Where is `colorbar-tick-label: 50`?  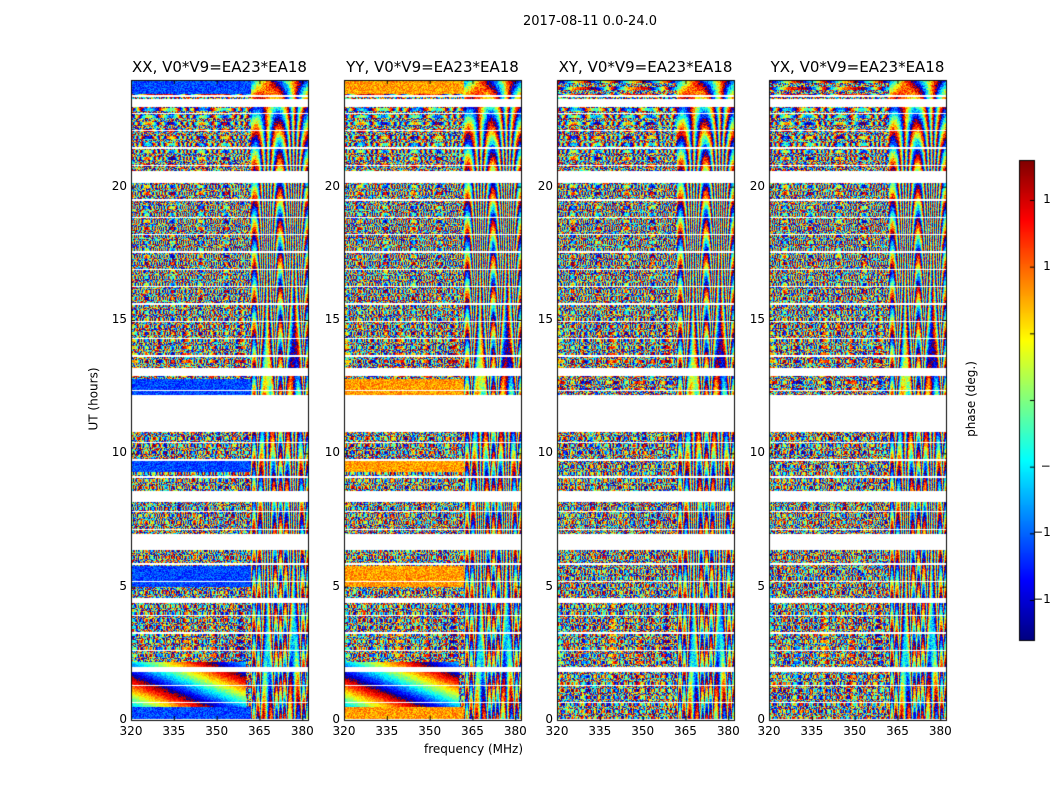
colorbar-tick-label: 50 is located at coordinates (1038, 332).